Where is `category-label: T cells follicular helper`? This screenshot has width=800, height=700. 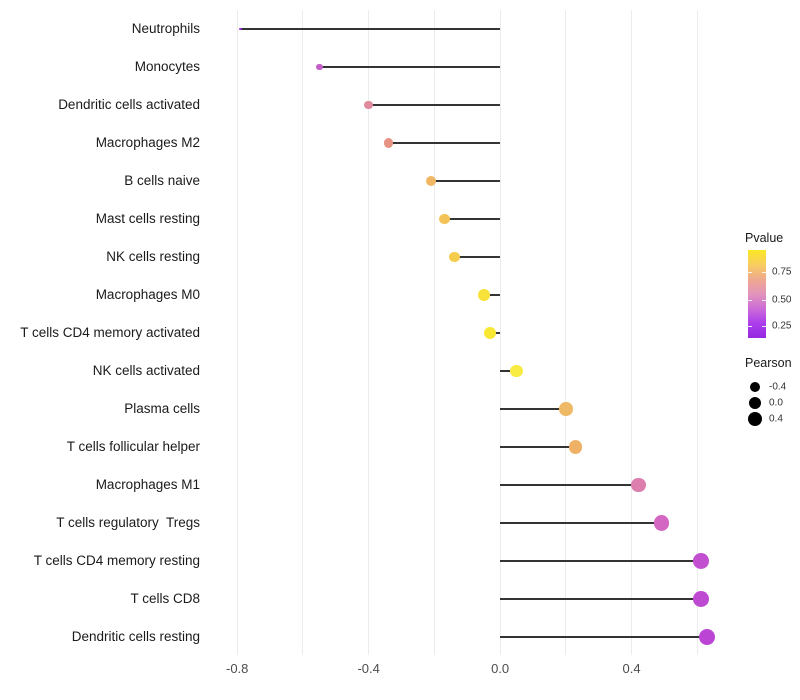 category-label: T cells follicular helper is located at coordinates (133, 446).